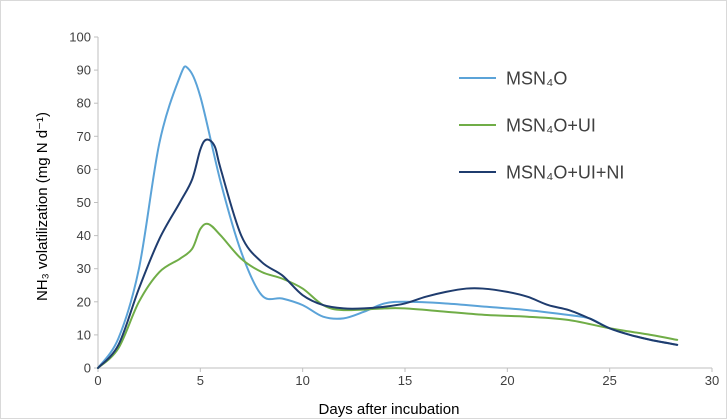  I want to click on y-tick-label: 30, so click(84, 268).